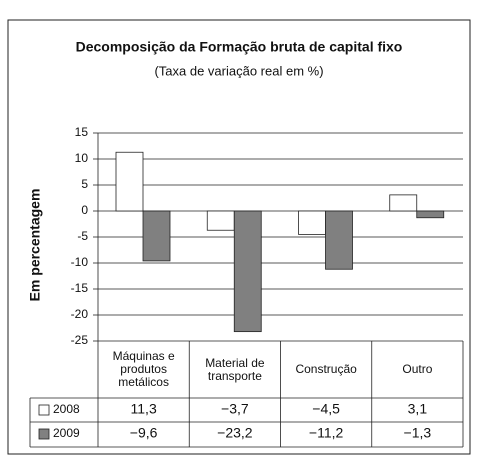 The image size is (477, 459). What do you see at coordinates (235, 433) in the screenshot?
I see `value-label: −23,2` at bounding box center [235, 433].